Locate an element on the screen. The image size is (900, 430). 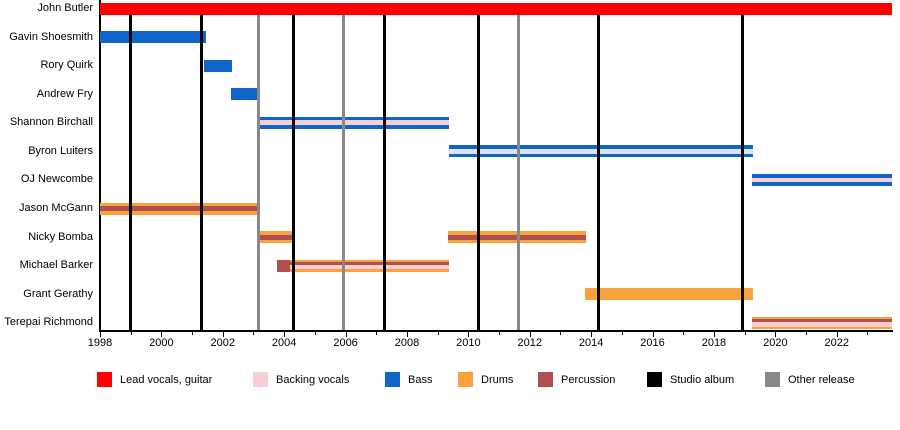
axis-tick-label: 2000 is located at coordinates (161, 343).